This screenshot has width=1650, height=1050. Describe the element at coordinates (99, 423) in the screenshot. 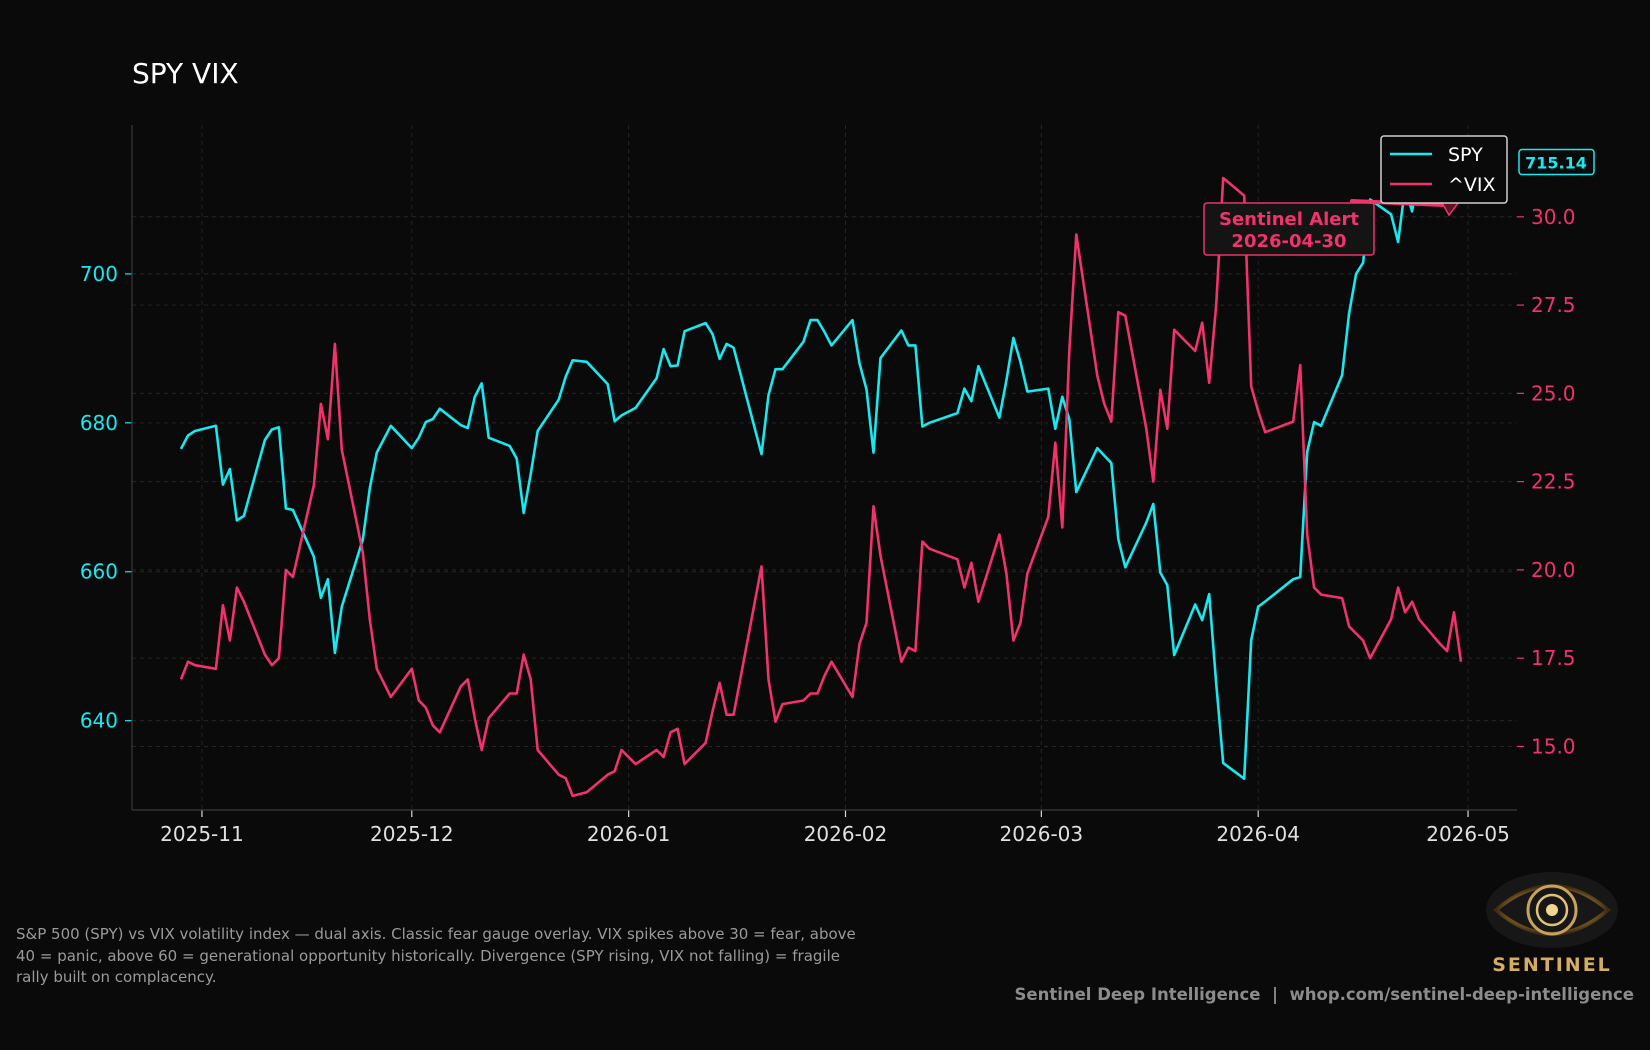

I see `y-left-tick-label: 680` at that location.